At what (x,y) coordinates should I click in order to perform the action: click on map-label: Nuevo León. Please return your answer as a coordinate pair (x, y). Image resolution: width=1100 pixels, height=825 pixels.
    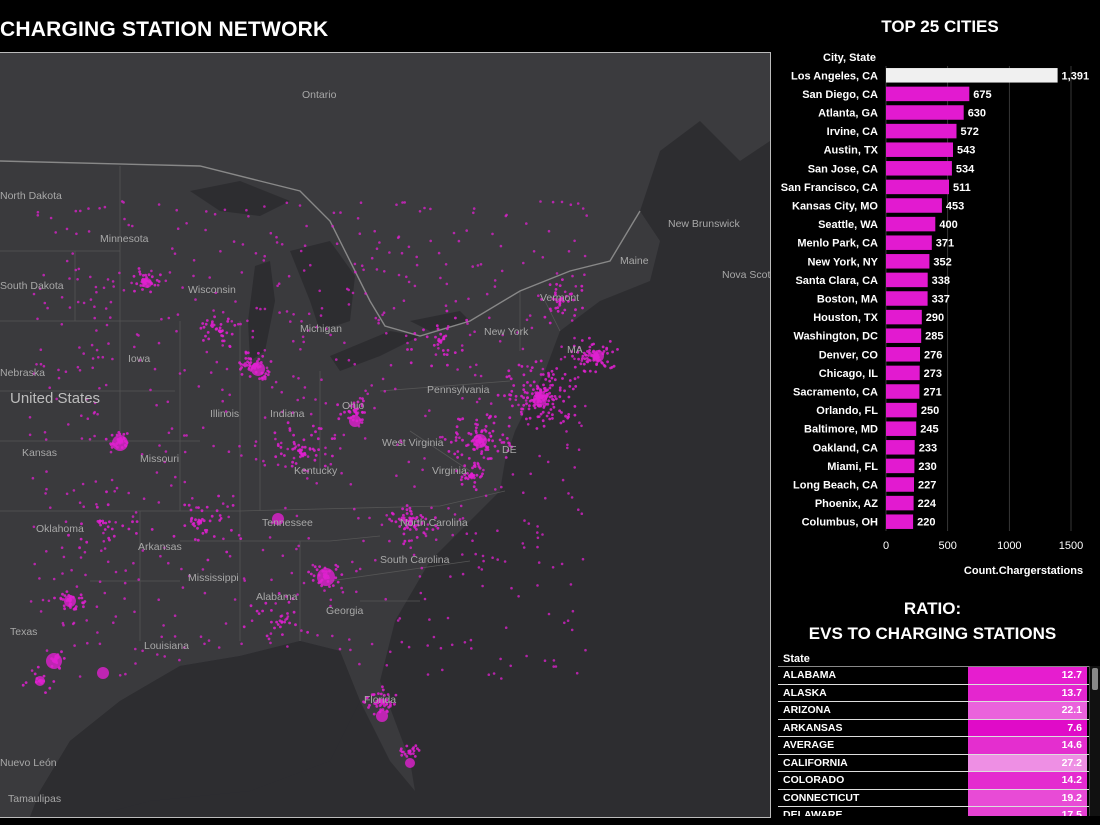
    Looking at the image, I should click on (28, 763).